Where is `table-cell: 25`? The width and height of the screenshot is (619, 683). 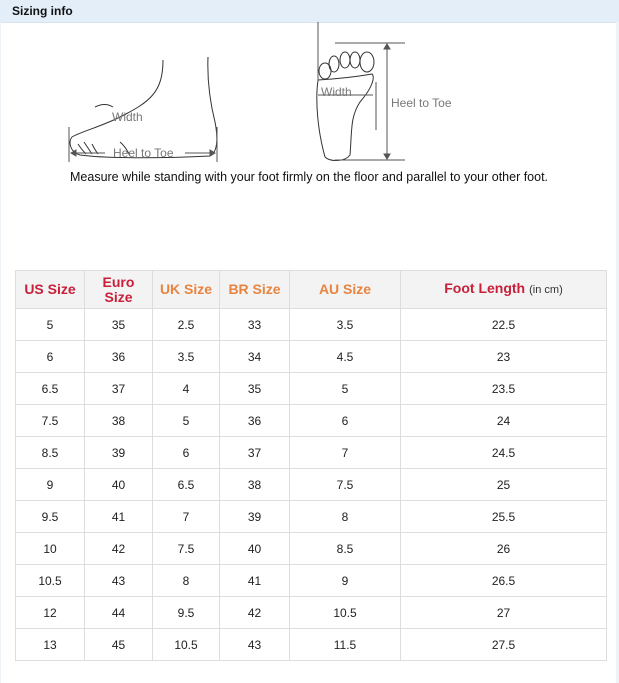 table-cell: 25 is located at coordinates (503, 484).